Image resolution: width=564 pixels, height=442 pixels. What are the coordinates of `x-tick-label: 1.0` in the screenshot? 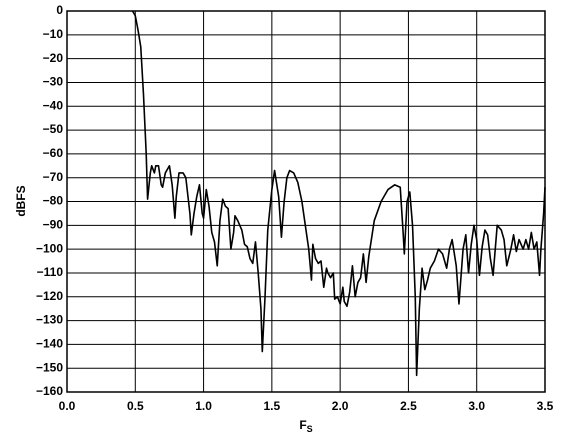 It's located at (203, 406).